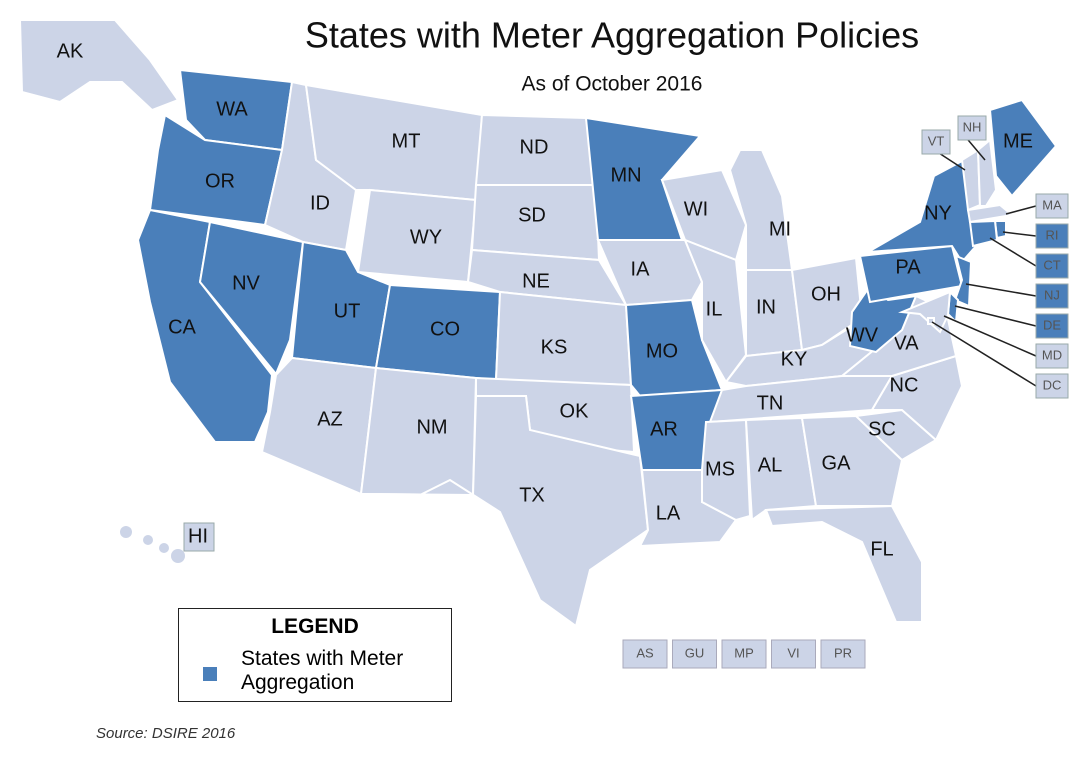 The height and width of the screenshot is (763, 1075). Describe the element at coordinates (320, 203) in the screenshot. I see `state-label: ID` at that location.